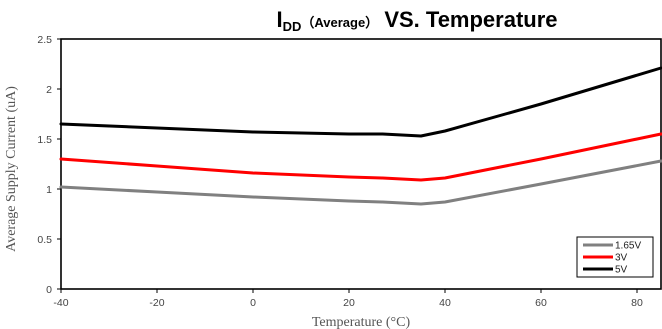  What do you see at coordinates (253, 303) in the screenshot?
I see `x-tick-label: 0` at bounding box center [253, 303].